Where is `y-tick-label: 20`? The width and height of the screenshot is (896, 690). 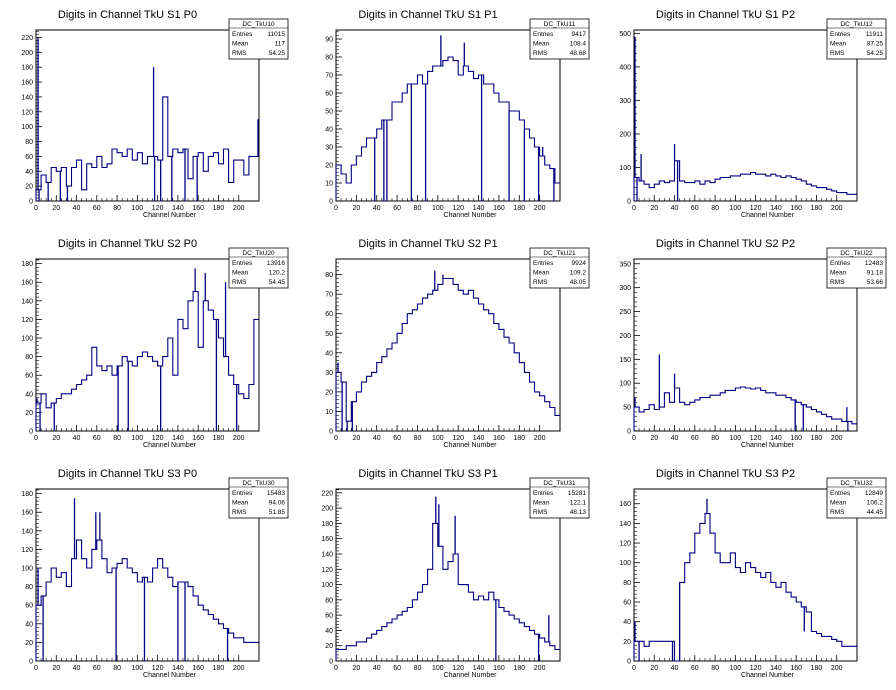
y-tick-label: 20 is located at coordinates (29, 187).